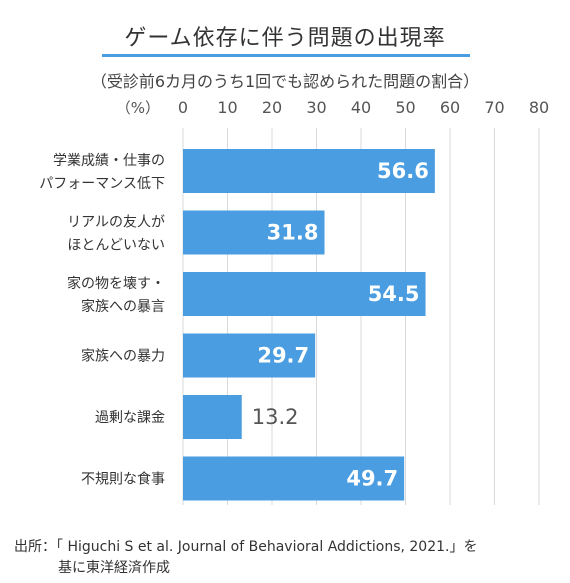  I want to click on category-label: 家族への暴力, so click(123, 356).